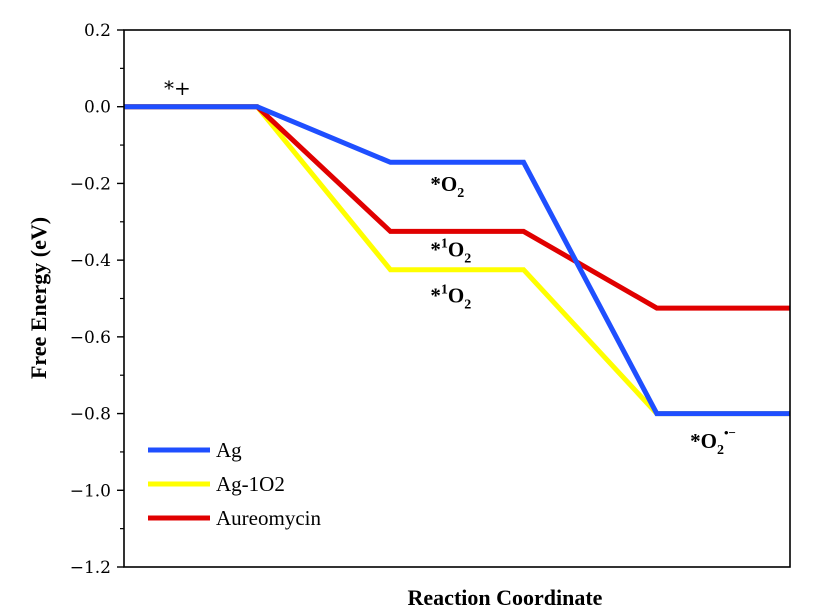 This screenshot has height=616, width=835. What do you see at coordinates (268, 518) in the screenshot?
I see `legend-label: Aureomycin` at bounding box center [268, 518].